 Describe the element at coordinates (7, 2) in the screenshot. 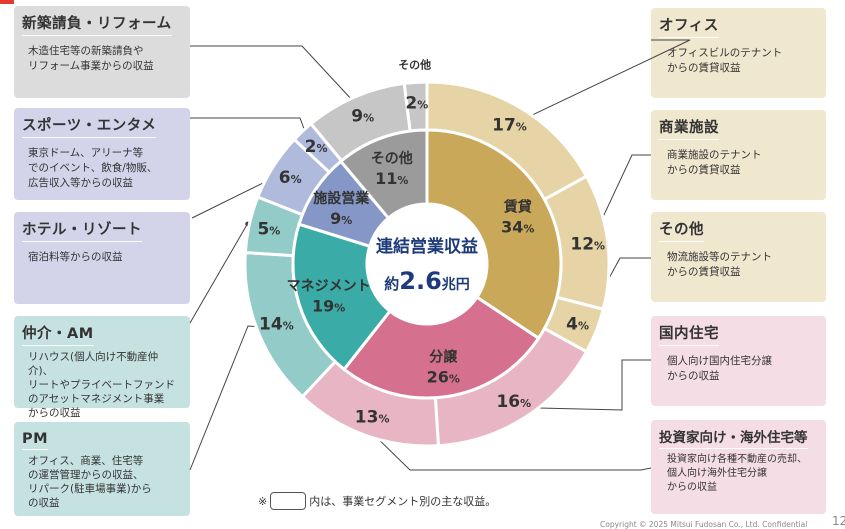

I see `accent-mark` at that location.